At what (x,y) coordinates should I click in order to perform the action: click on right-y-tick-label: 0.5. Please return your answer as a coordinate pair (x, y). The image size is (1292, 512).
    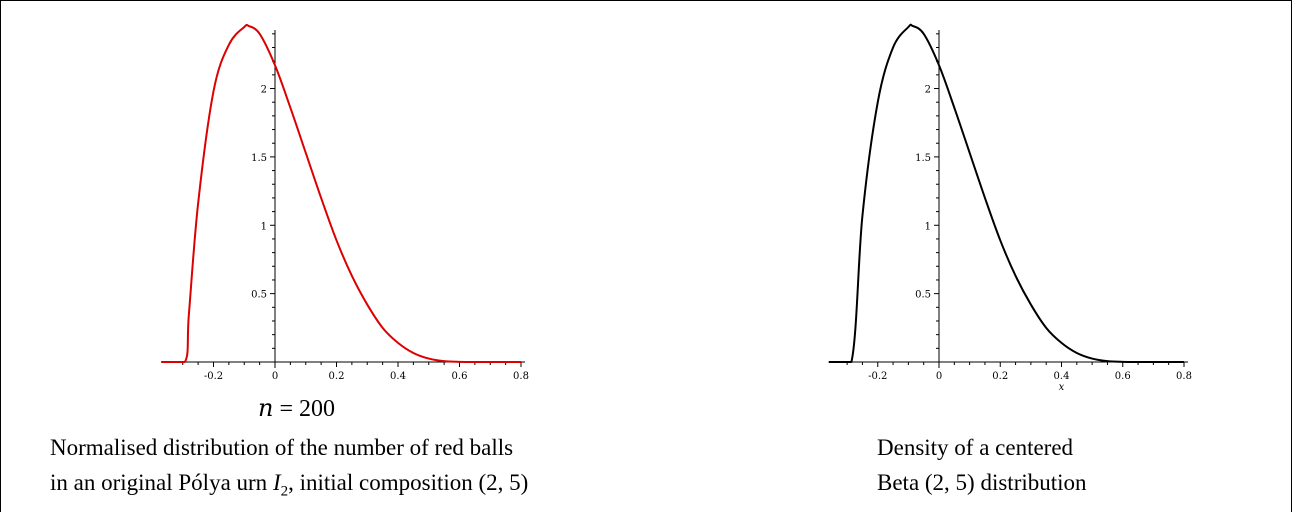
    Looking at the image, I should click on (923, 295).